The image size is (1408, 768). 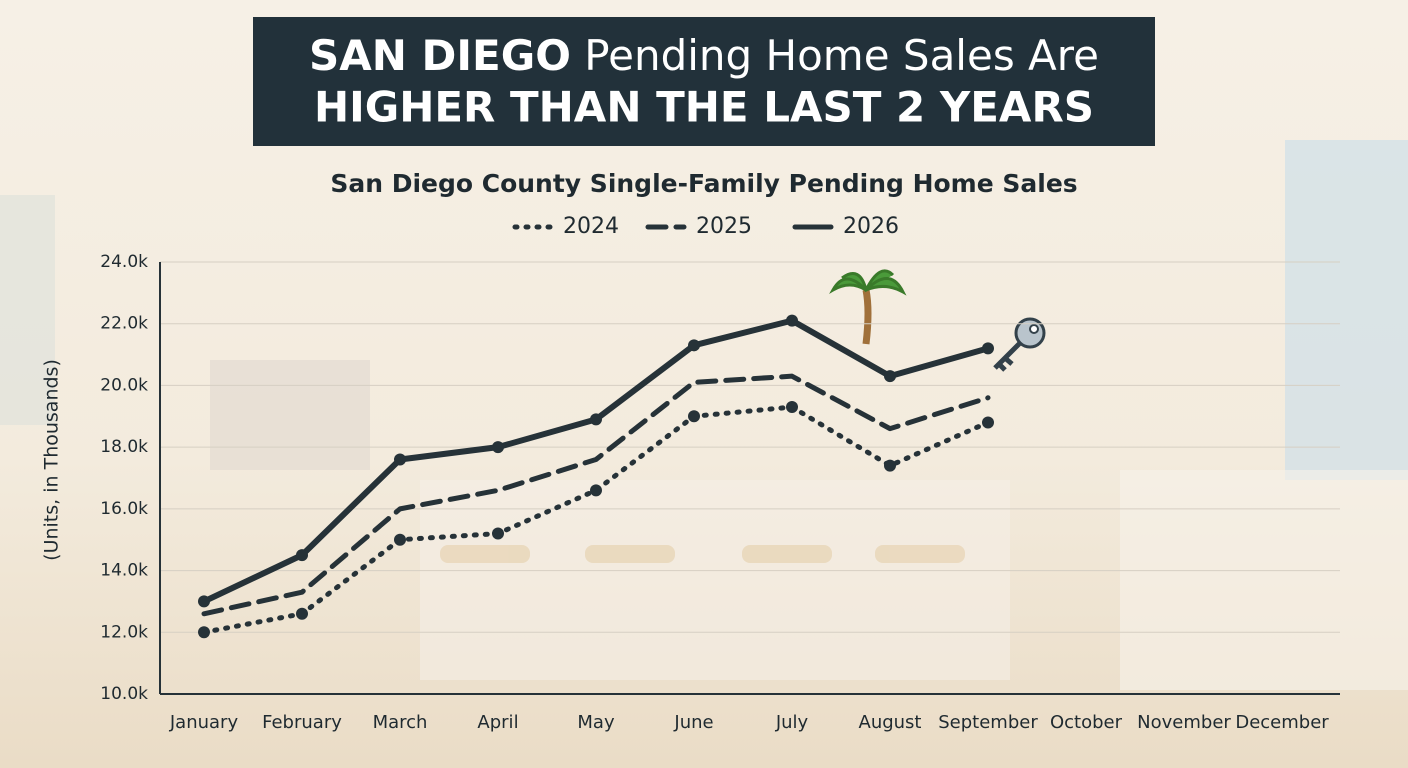 What do you see at coordinates (124, 694) in the screenshot?
I see `y-tick-label: 10.0k` at bounding box center [124, 694].